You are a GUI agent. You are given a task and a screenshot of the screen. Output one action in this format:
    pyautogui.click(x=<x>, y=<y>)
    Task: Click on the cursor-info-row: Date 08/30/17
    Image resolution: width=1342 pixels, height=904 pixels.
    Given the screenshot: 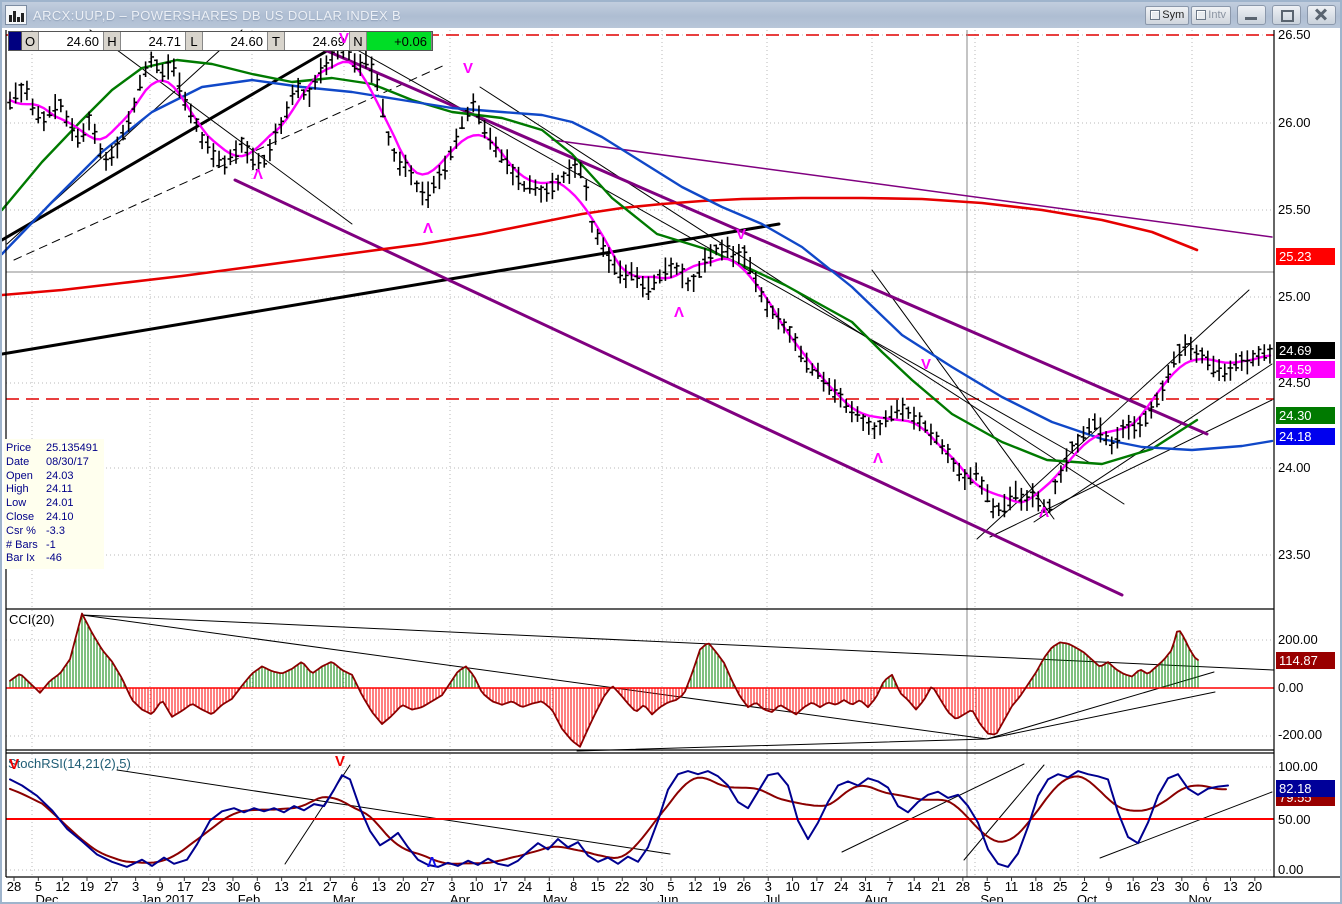 What is the action you would take?
    pyautogui.click(x=47, y=461)
    